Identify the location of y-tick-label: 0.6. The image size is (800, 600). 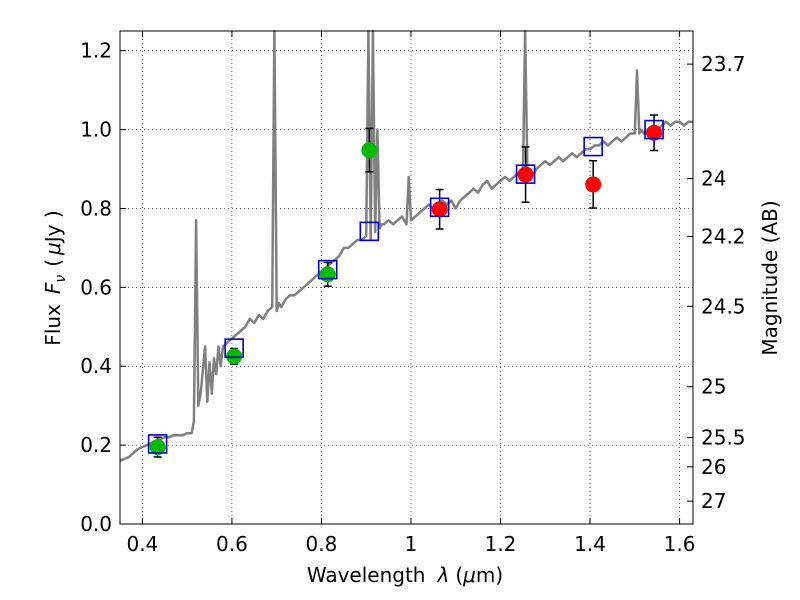
(96, 287).